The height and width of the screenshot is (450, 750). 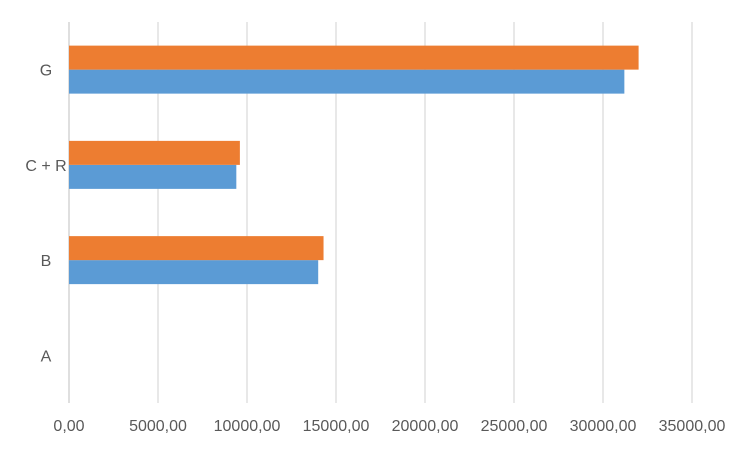 I want to click on x-tick-label: 15000,00, so click(x=336, y=426).